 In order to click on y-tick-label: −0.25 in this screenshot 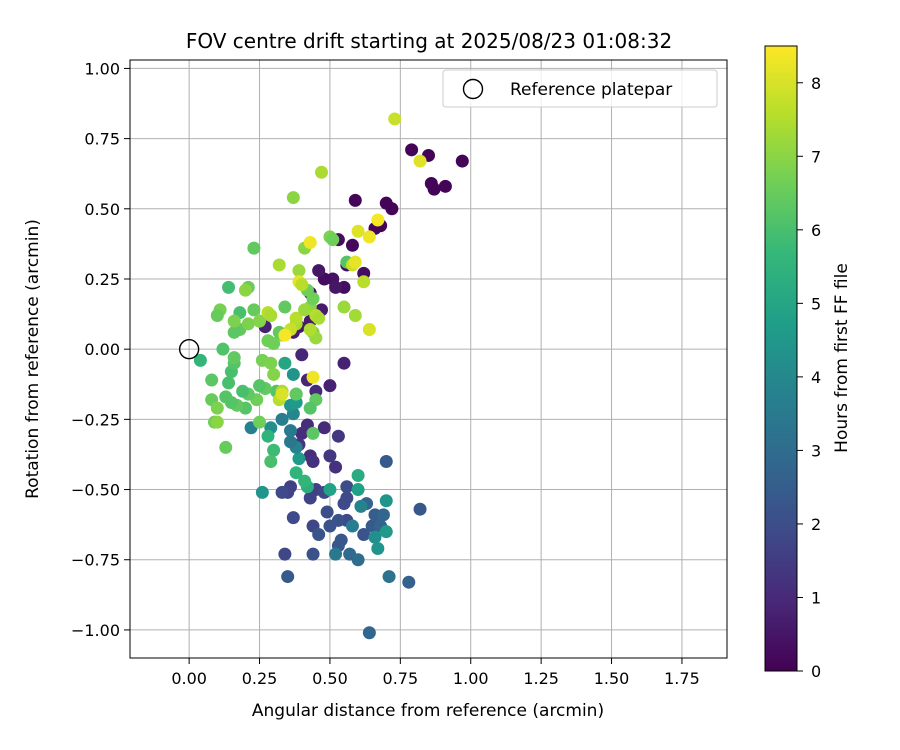, I will do `click(95, 419)`.